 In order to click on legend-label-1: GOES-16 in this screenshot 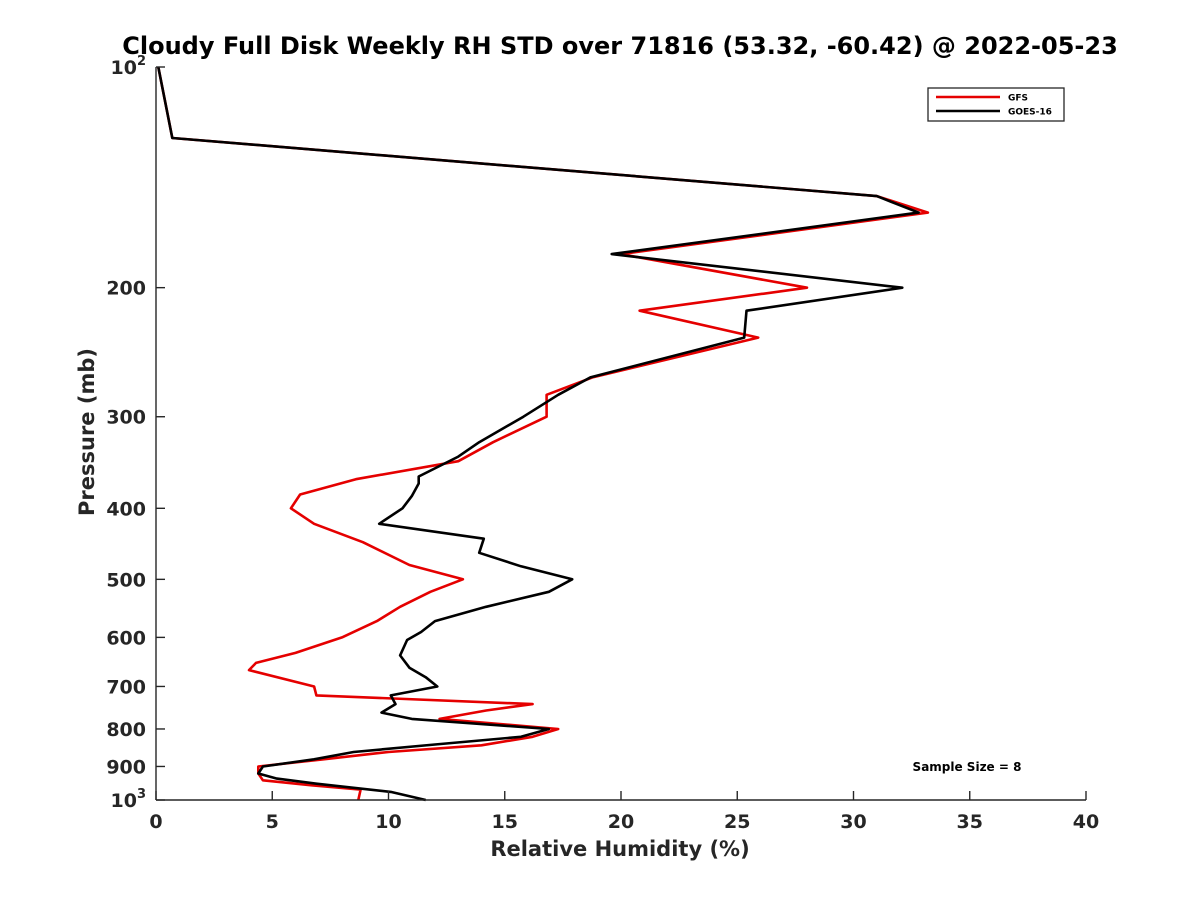, I will do `click(1030, 113)`.